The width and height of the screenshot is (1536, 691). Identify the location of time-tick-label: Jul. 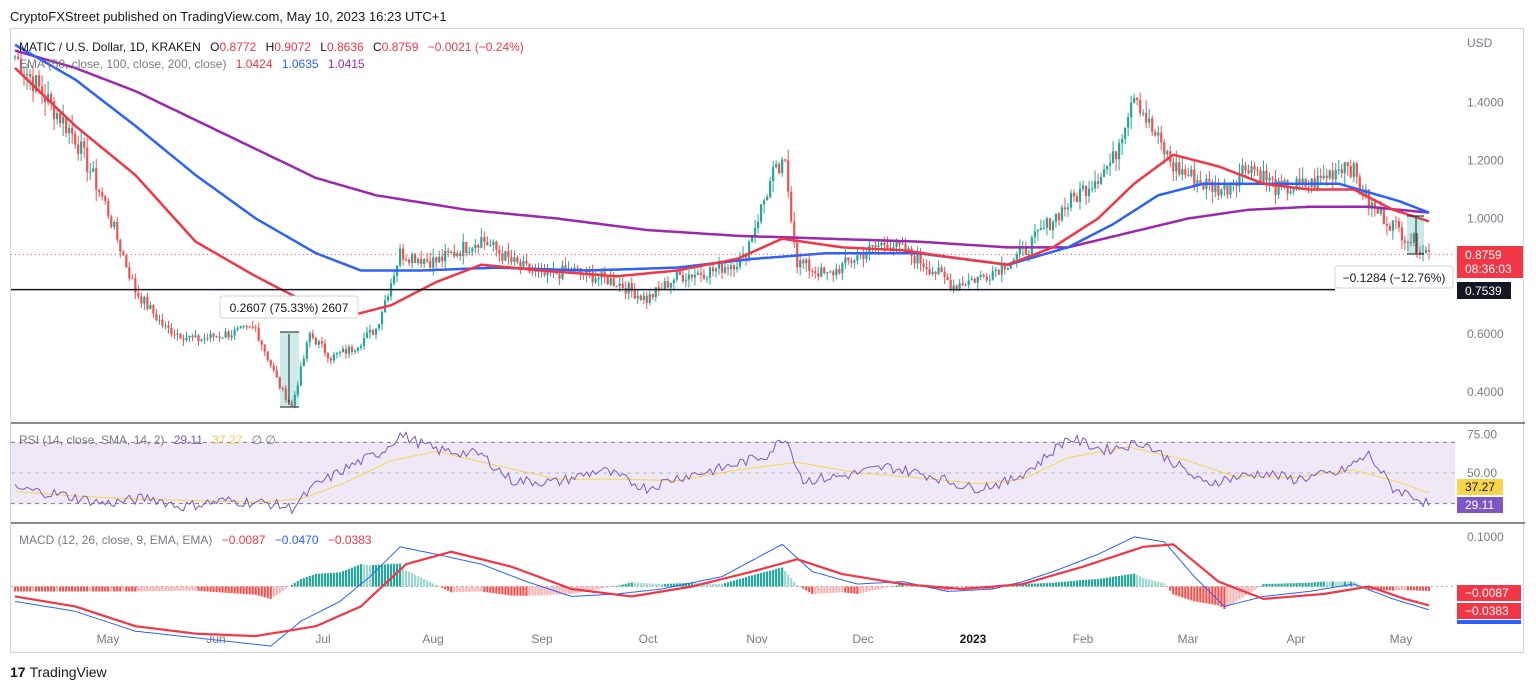
(322, 639).